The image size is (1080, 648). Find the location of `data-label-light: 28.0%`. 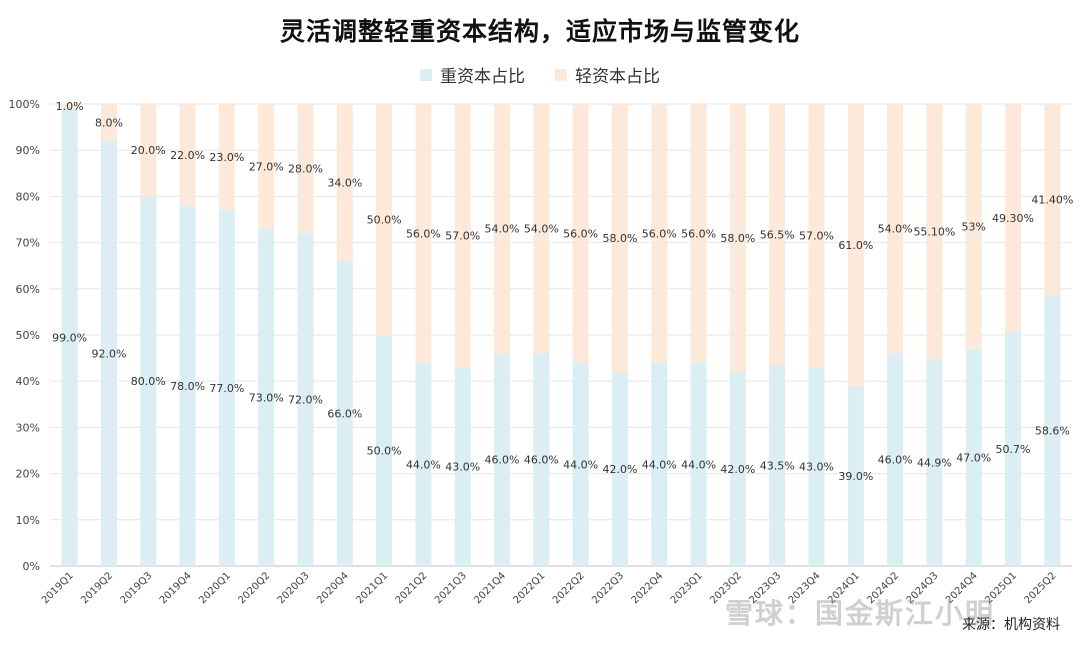

data-label-light: 28.0% is located at coordinates (305, 169).